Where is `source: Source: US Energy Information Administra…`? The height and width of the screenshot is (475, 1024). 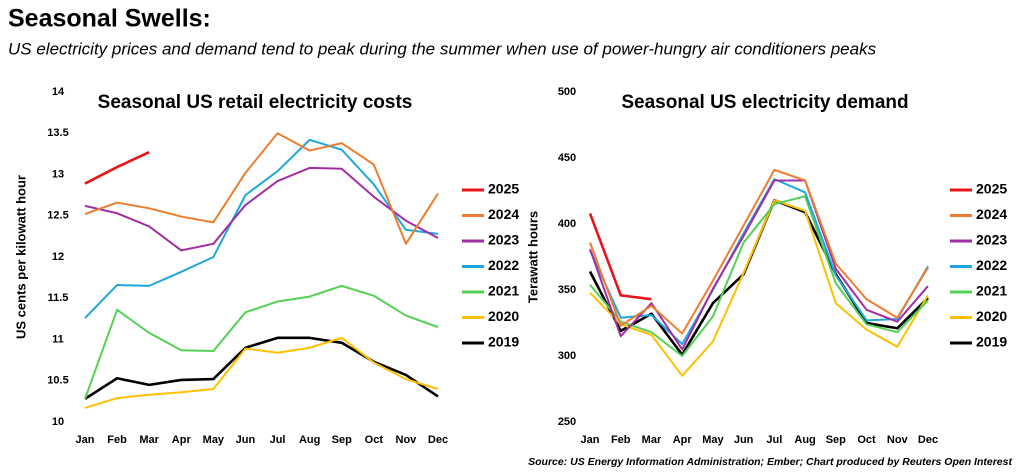 source: Source: US Energy Information Administra… is located at coordinates (770, 462).